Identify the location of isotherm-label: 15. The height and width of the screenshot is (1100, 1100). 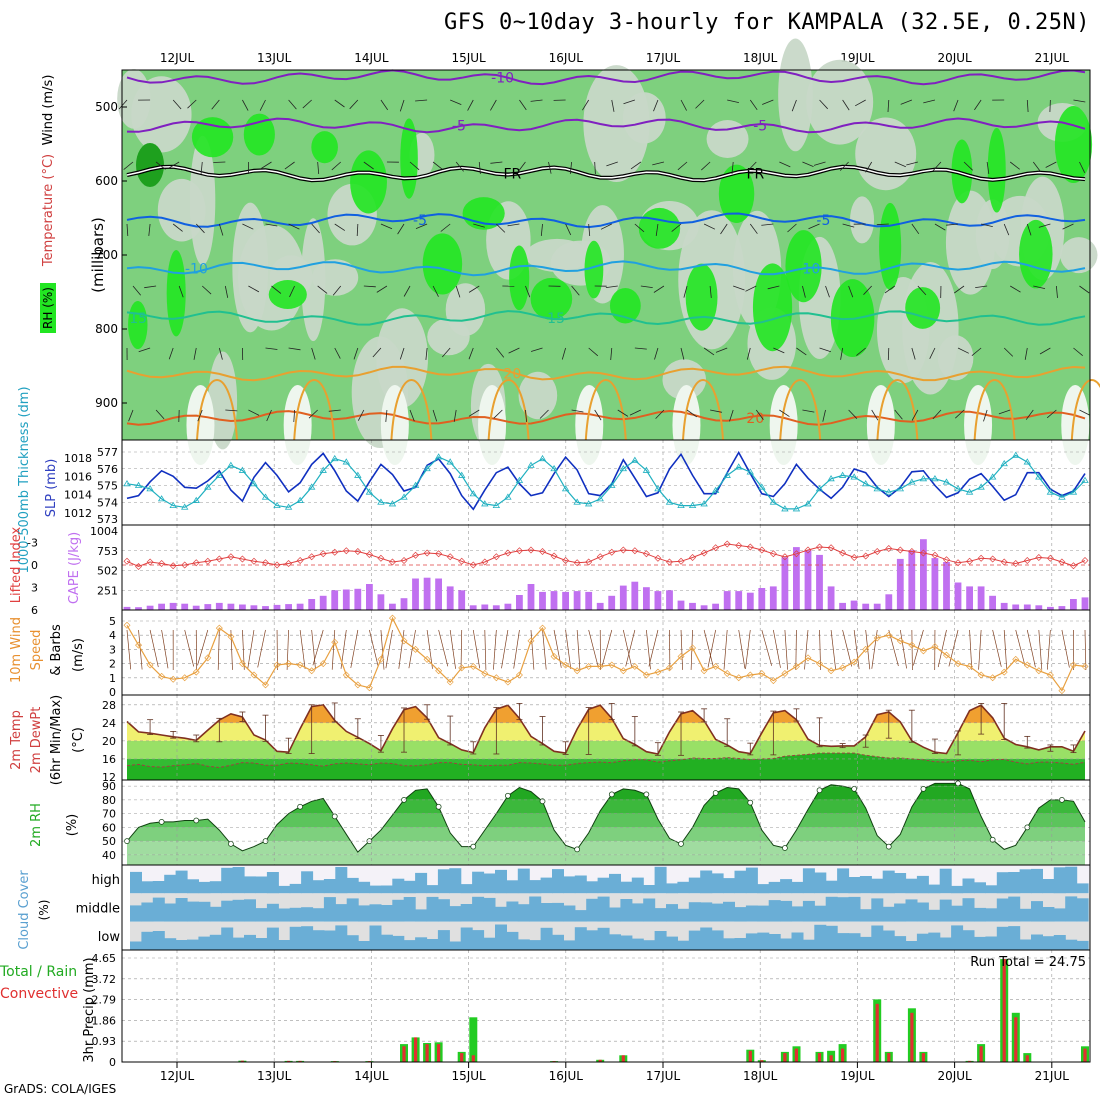
(556, 319).